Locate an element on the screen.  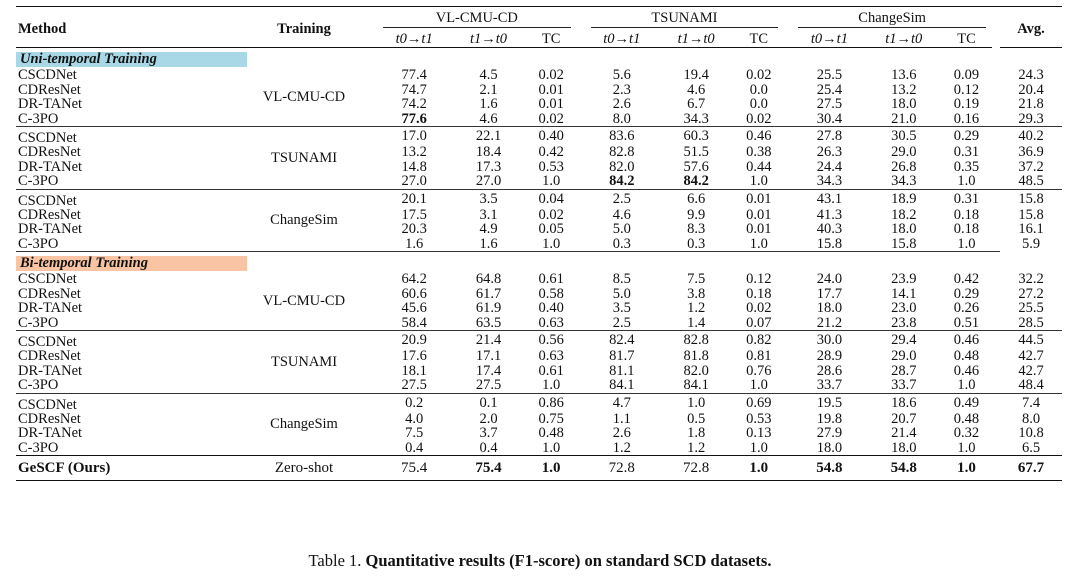
cell-value: 0.13 is located at coordinates (759, 433).